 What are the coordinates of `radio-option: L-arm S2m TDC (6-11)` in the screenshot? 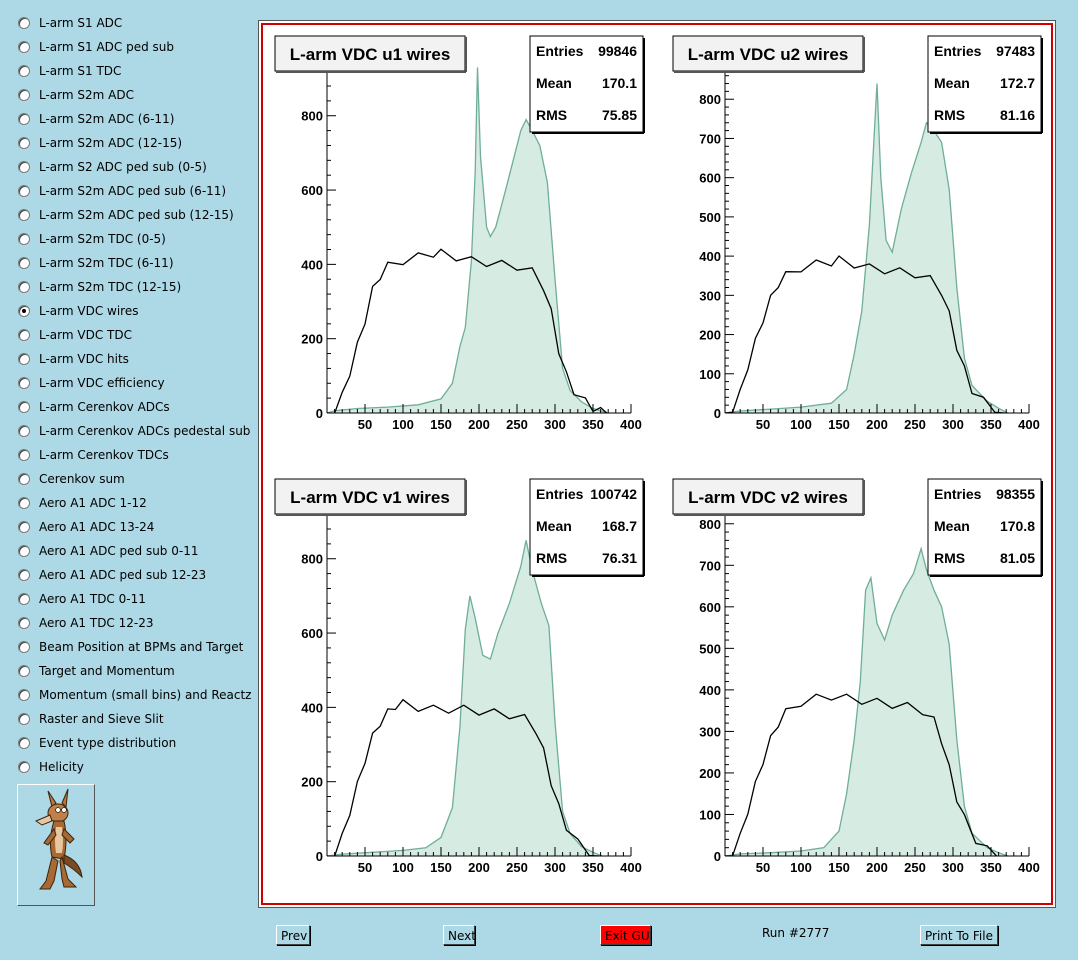 It's located at (96, 263).